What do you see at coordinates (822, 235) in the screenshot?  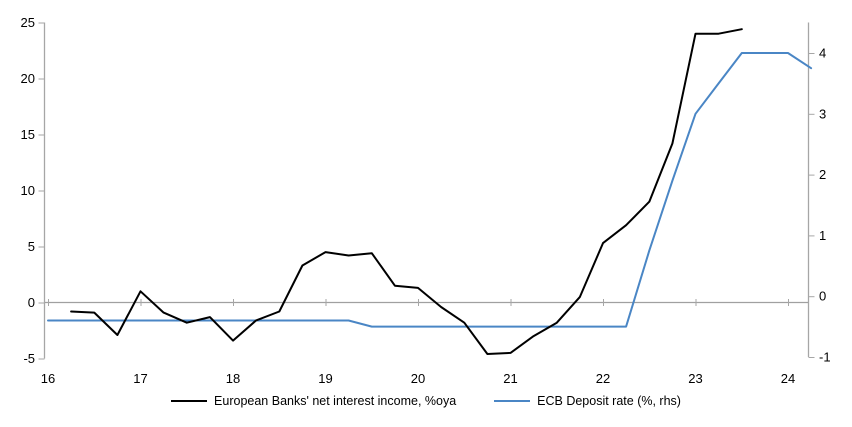 I see `right-axis-tick-label: 1` at bounding box center [822, 235].